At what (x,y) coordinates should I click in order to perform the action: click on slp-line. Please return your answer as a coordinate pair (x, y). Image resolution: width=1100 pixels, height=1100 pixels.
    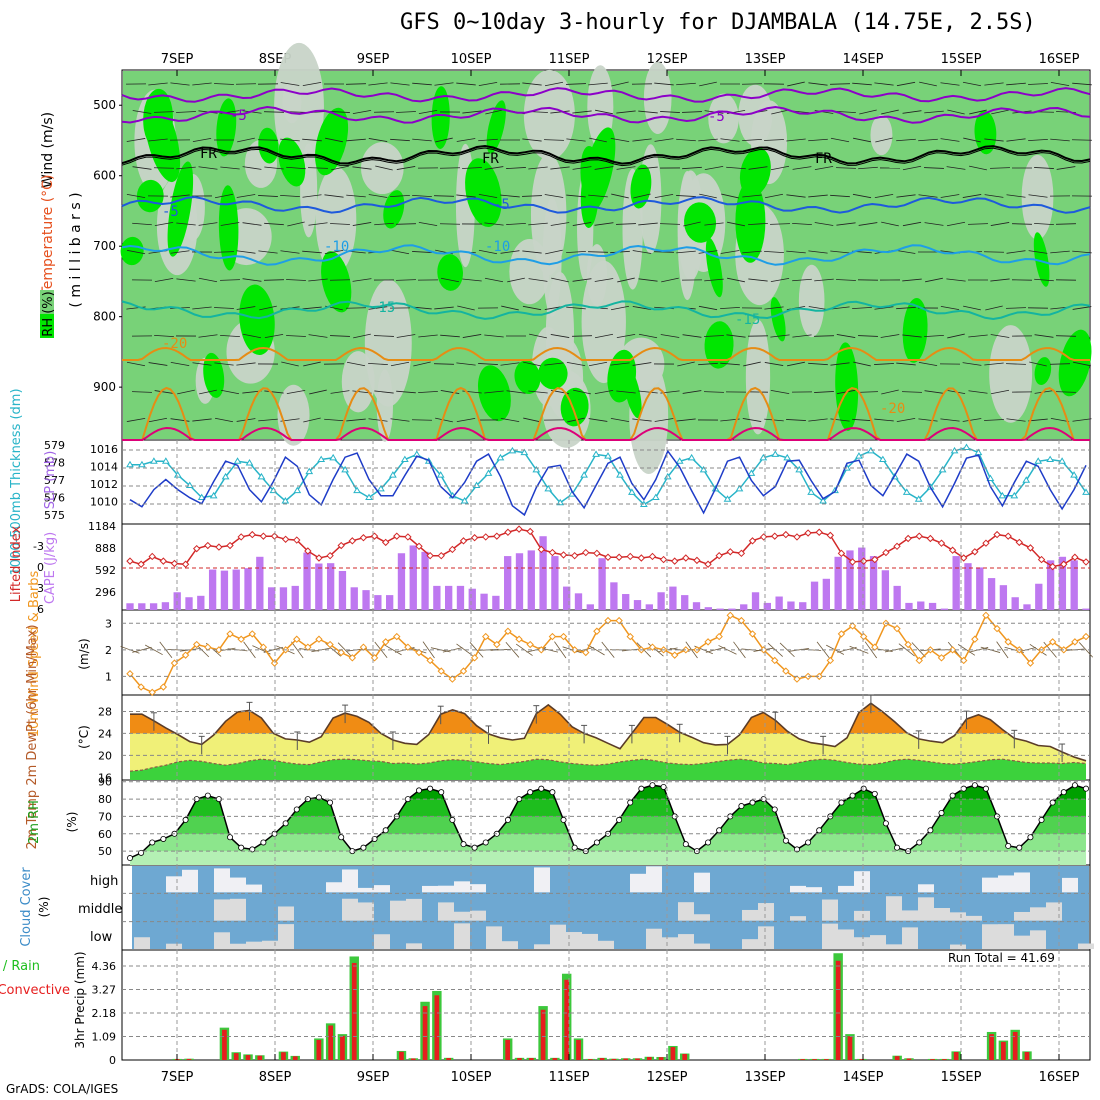
    Looking at the image, I should click on (608, 483).